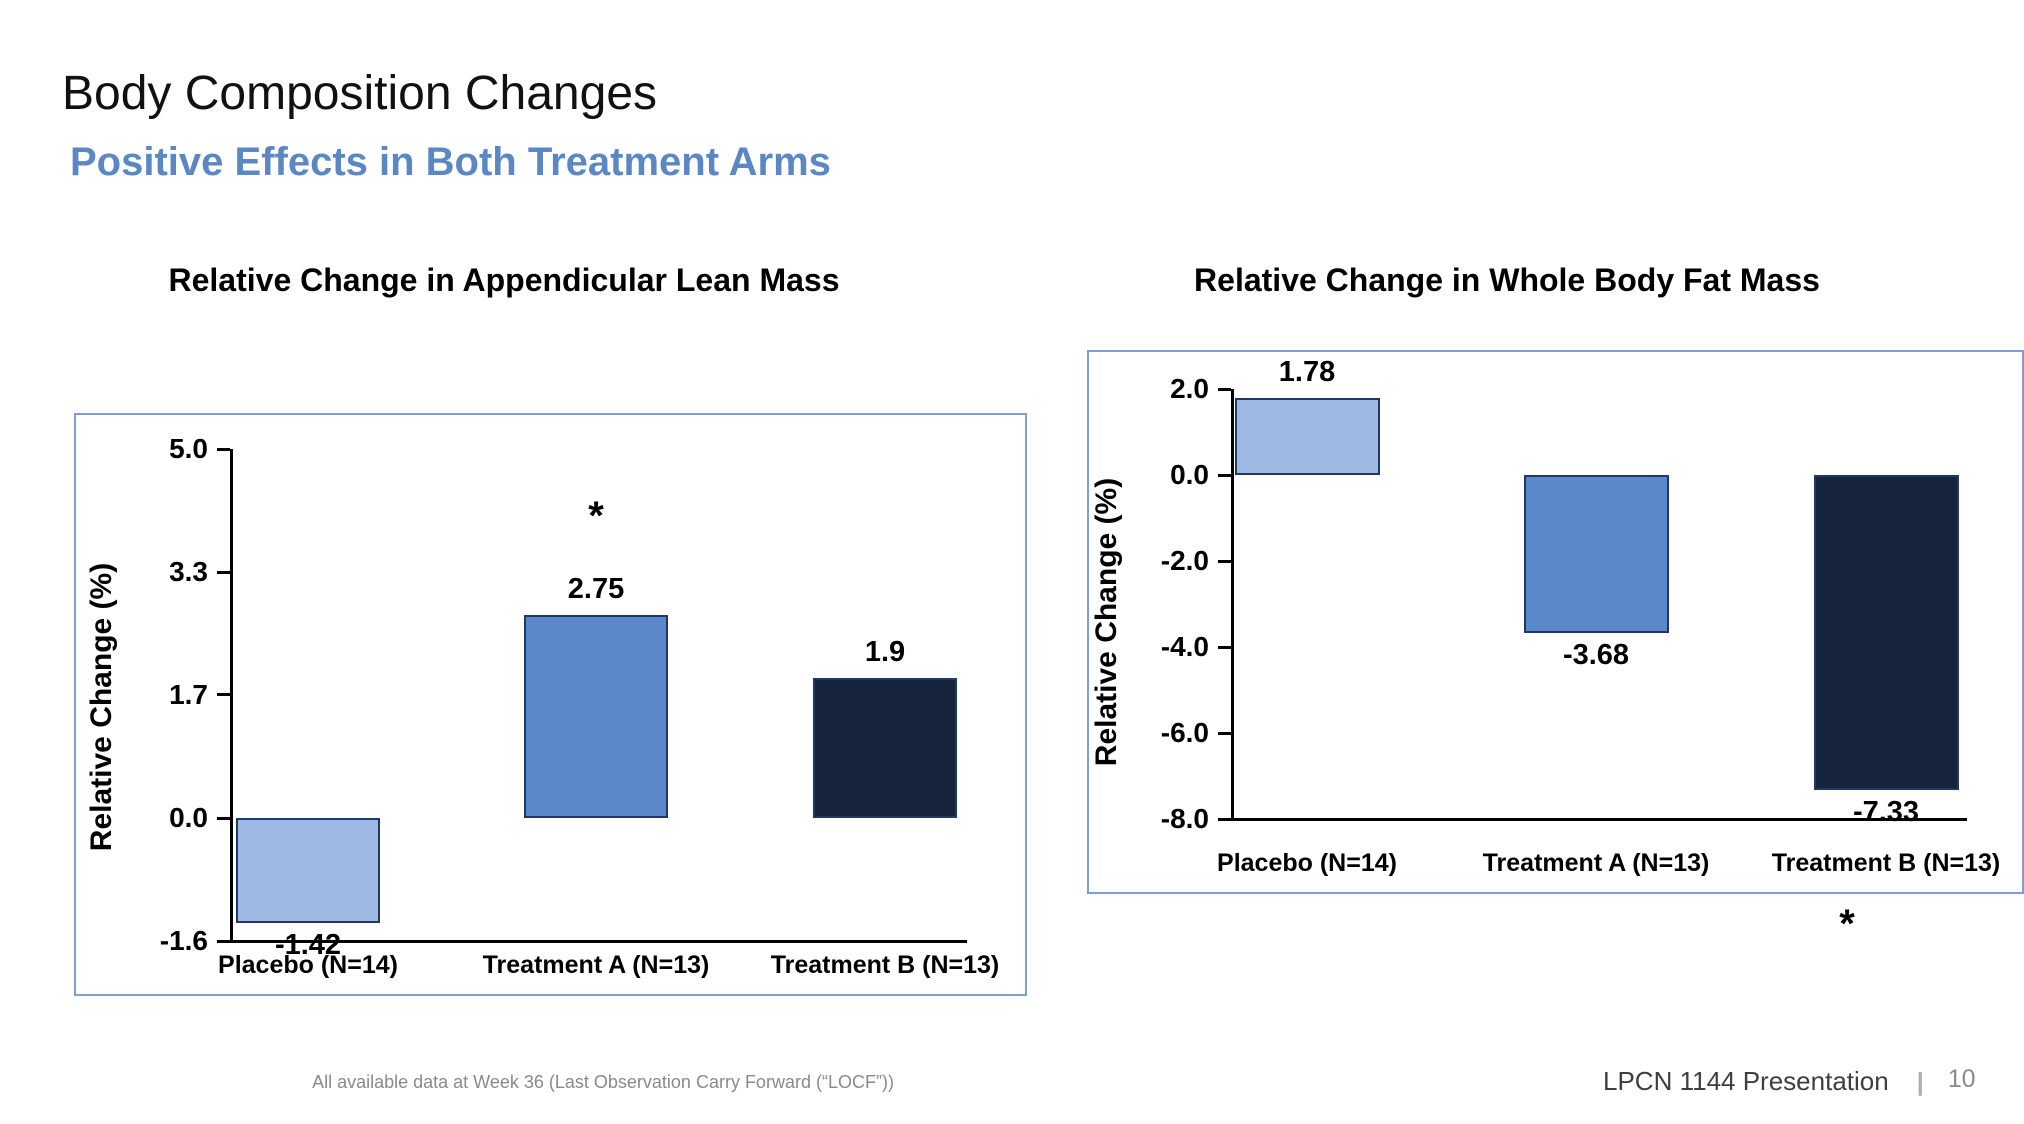  I want to click on y-tick-label: -1.6, so click(183, 940).